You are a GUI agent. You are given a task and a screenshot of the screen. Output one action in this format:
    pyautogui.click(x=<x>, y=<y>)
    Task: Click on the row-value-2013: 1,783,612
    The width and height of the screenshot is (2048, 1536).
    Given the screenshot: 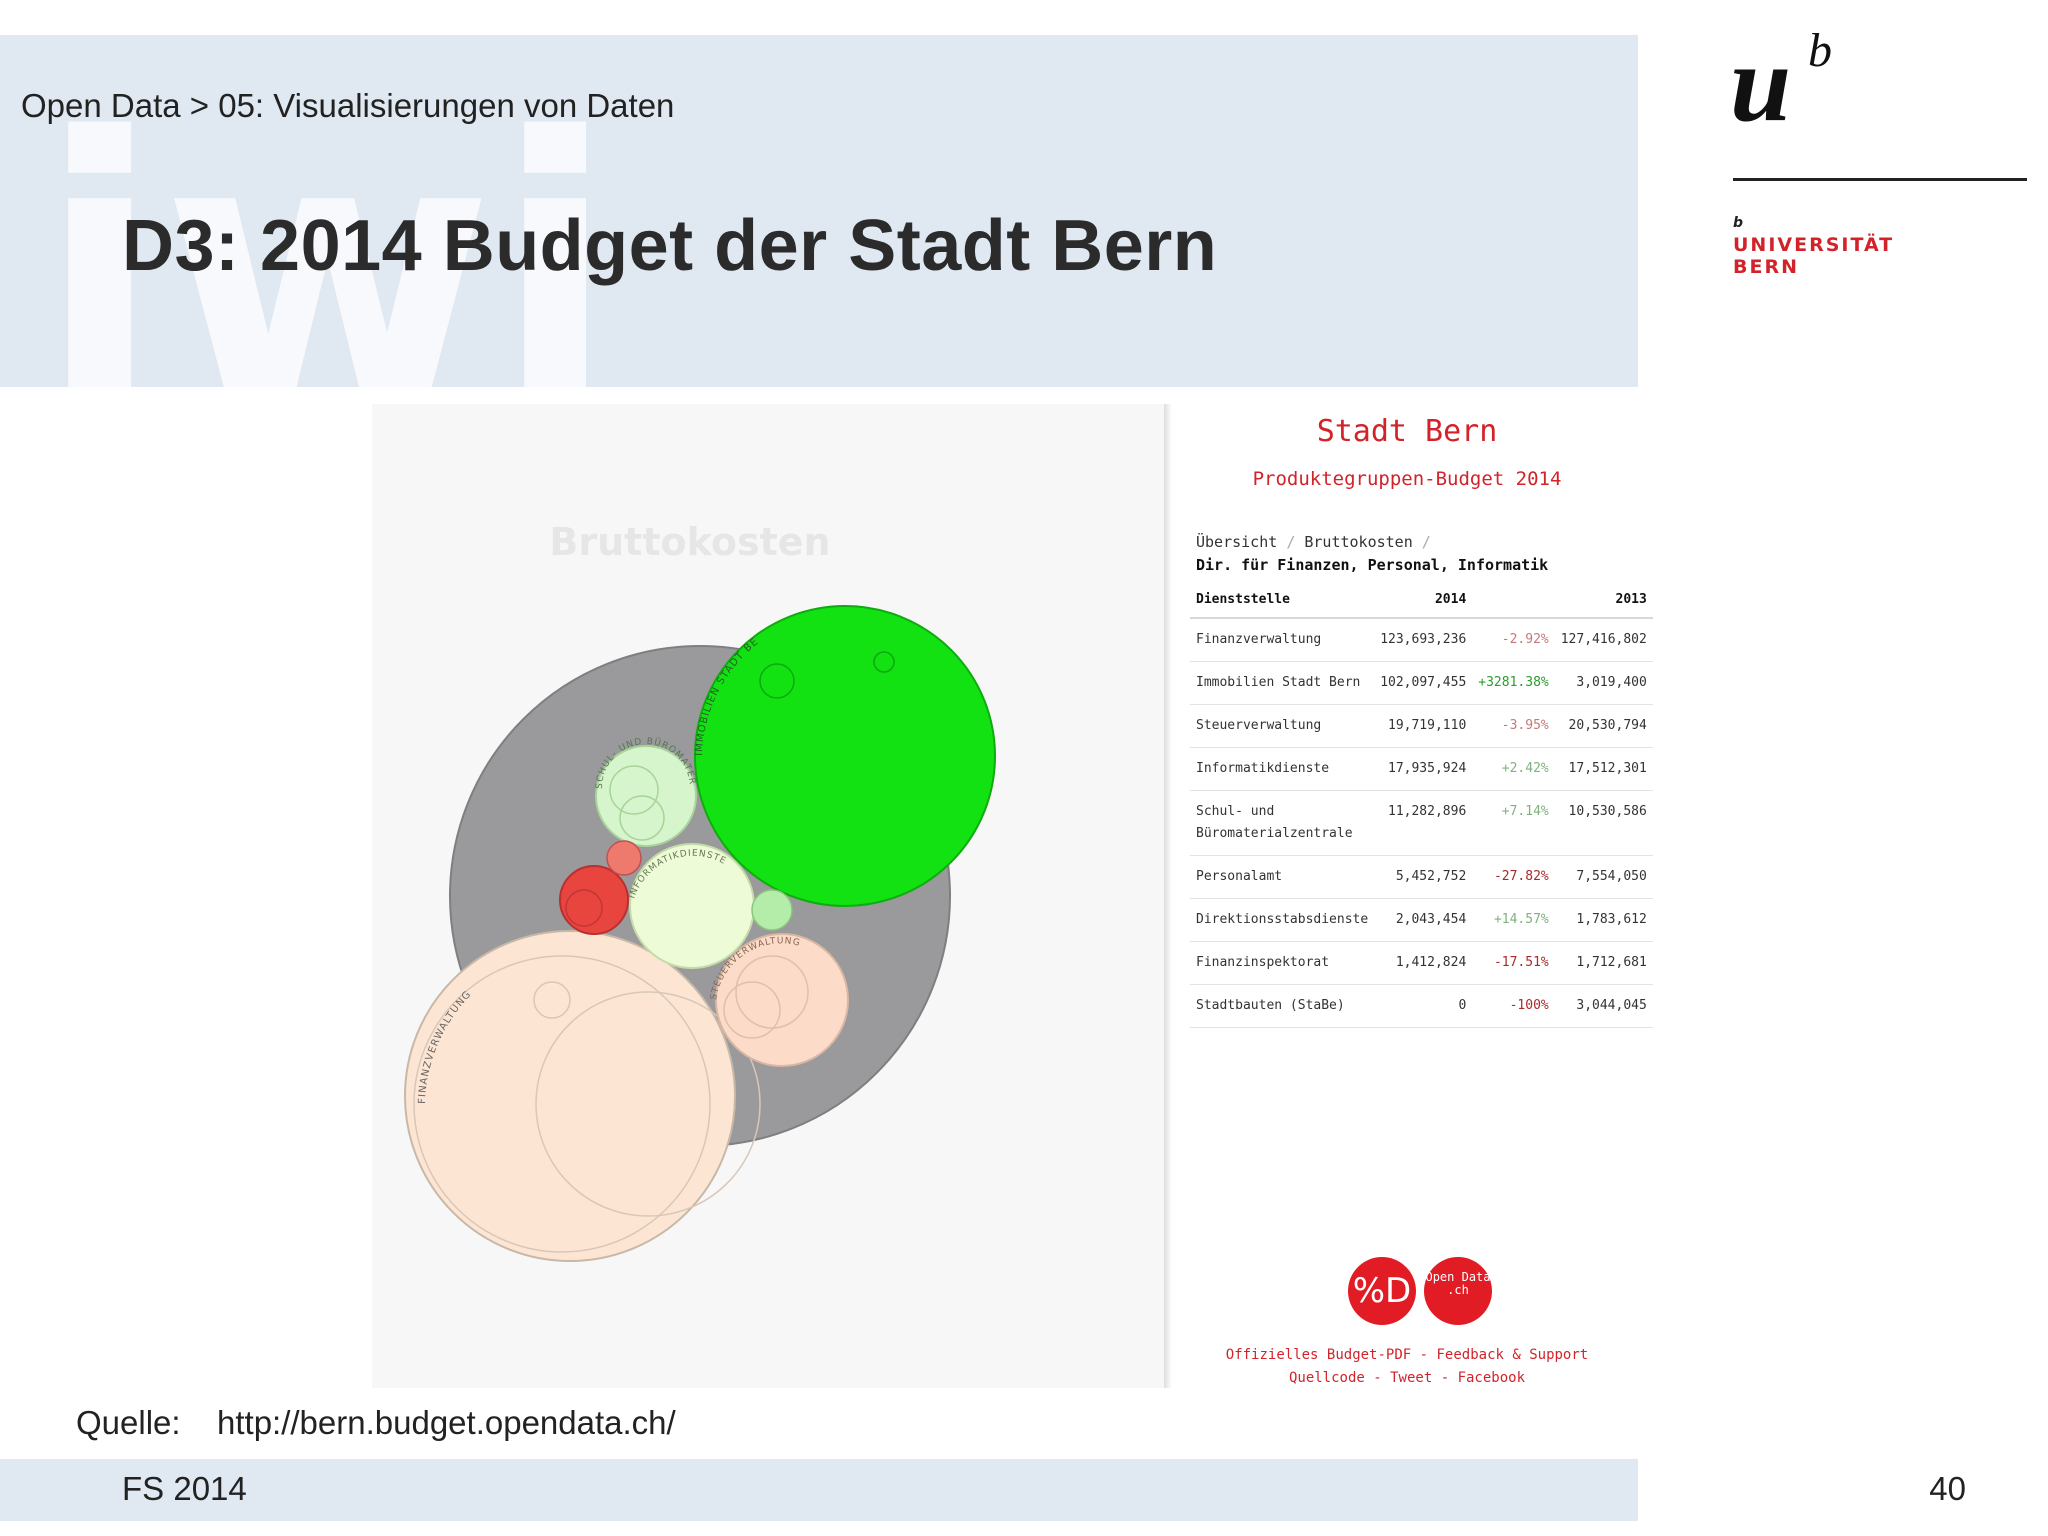 What is the action you would take?
    pyautogui.click(x=1603, y=920)
    